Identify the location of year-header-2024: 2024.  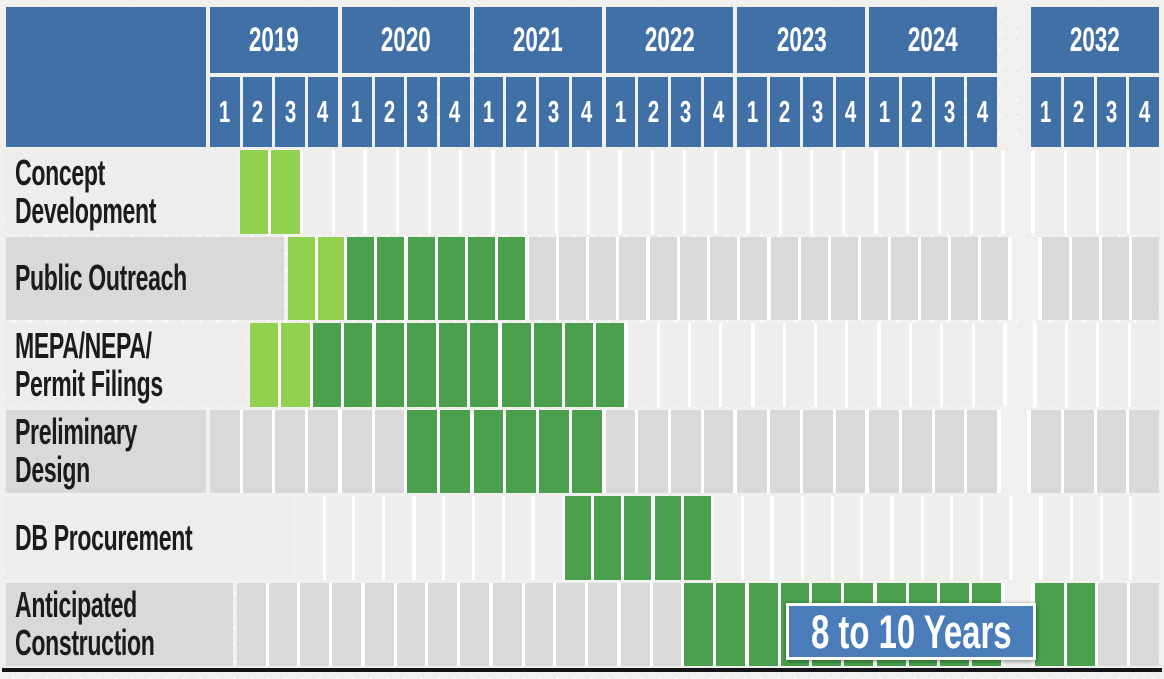
(933, 40).